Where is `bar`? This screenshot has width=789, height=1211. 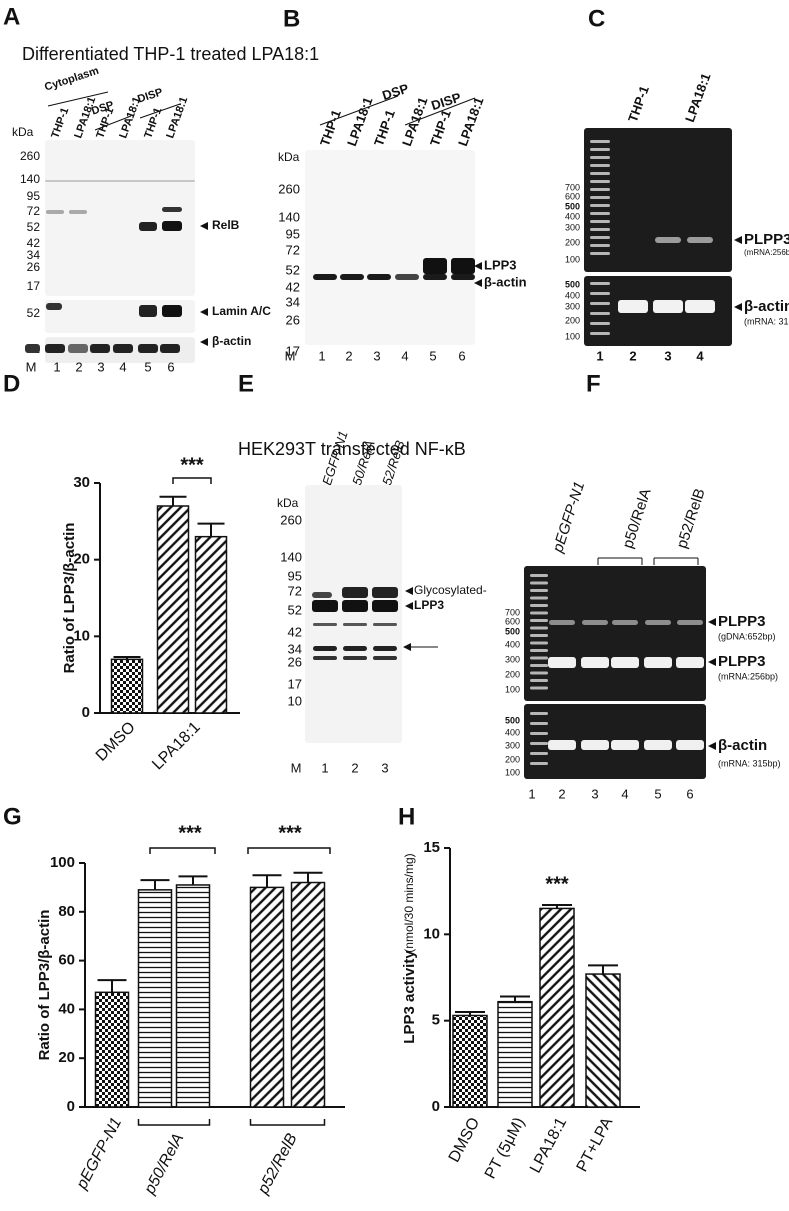
bar is located at coordinates (173, 609).